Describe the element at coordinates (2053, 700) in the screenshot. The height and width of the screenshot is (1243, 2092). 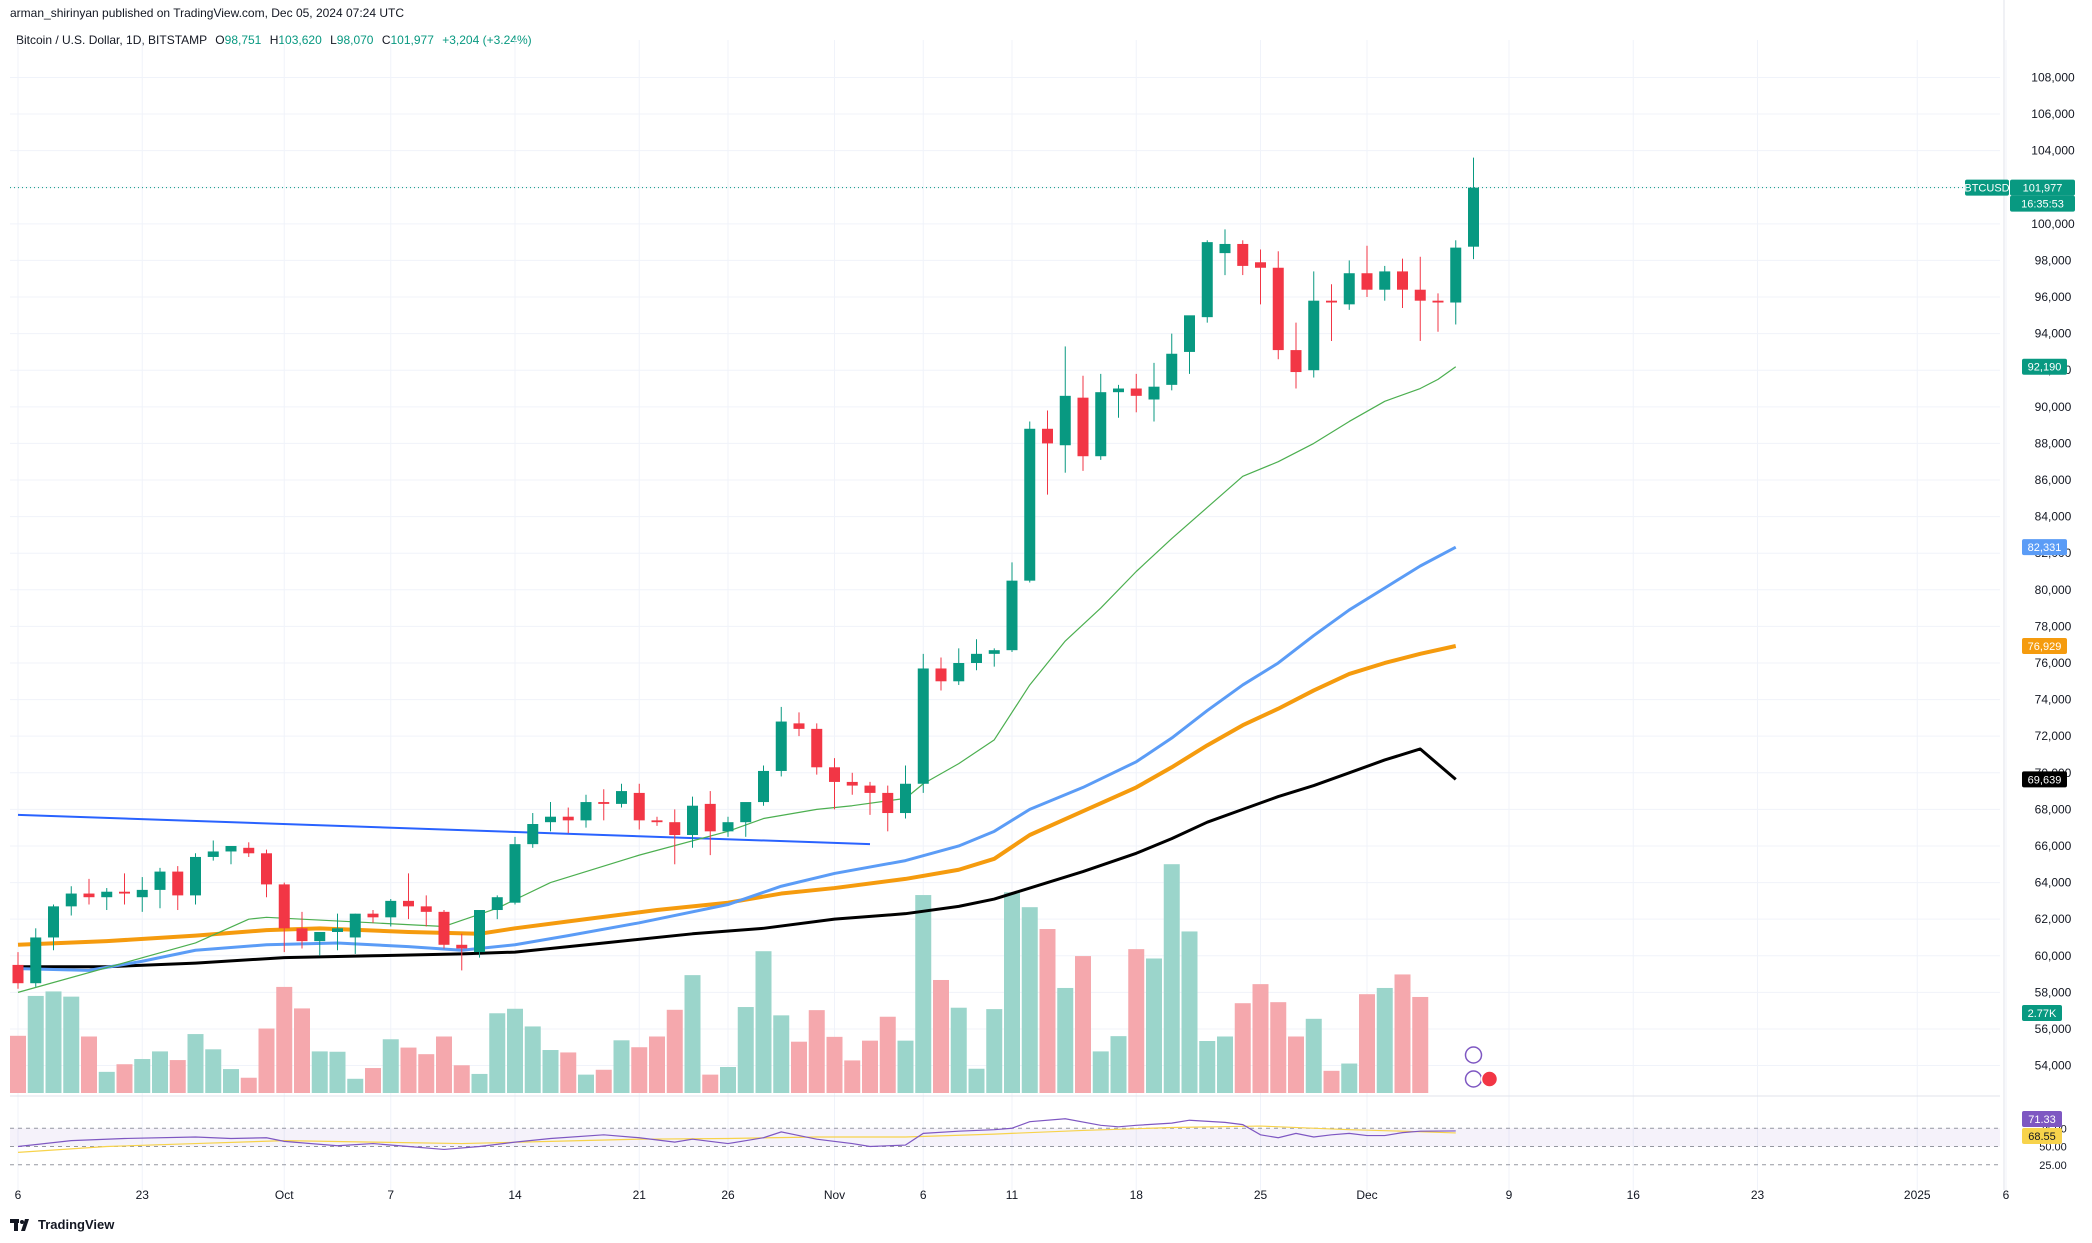
I see `price-axis-label: 74,000` at that location.